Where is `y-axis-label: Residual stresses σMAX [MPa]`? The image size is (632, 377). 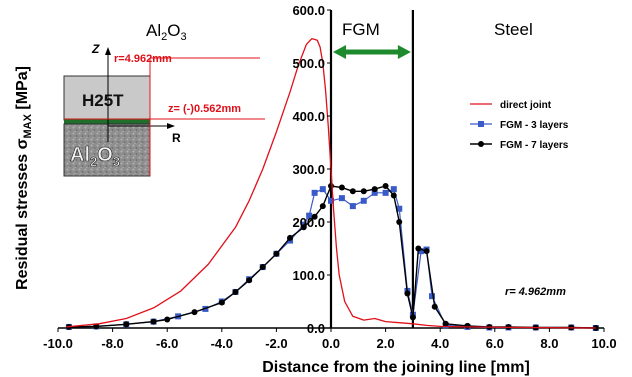 y-axis-label: Residual stresses σMAX [MPa] is located at coordinates (24, 178).